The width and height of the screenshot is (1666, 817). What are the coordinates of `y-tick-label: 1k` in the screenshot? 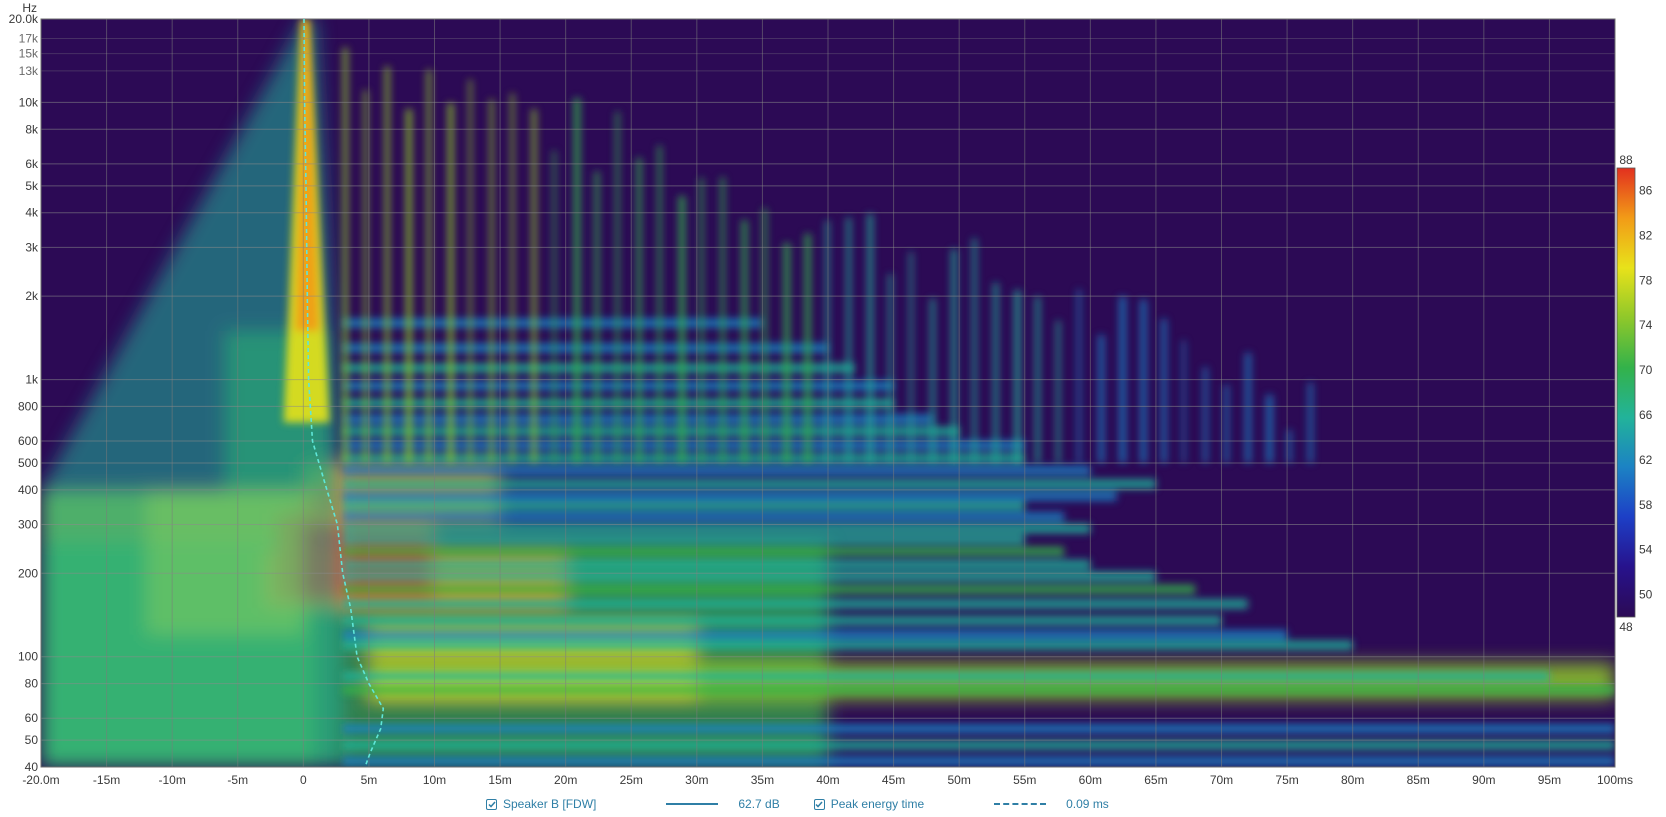 It's located at (32, 380).